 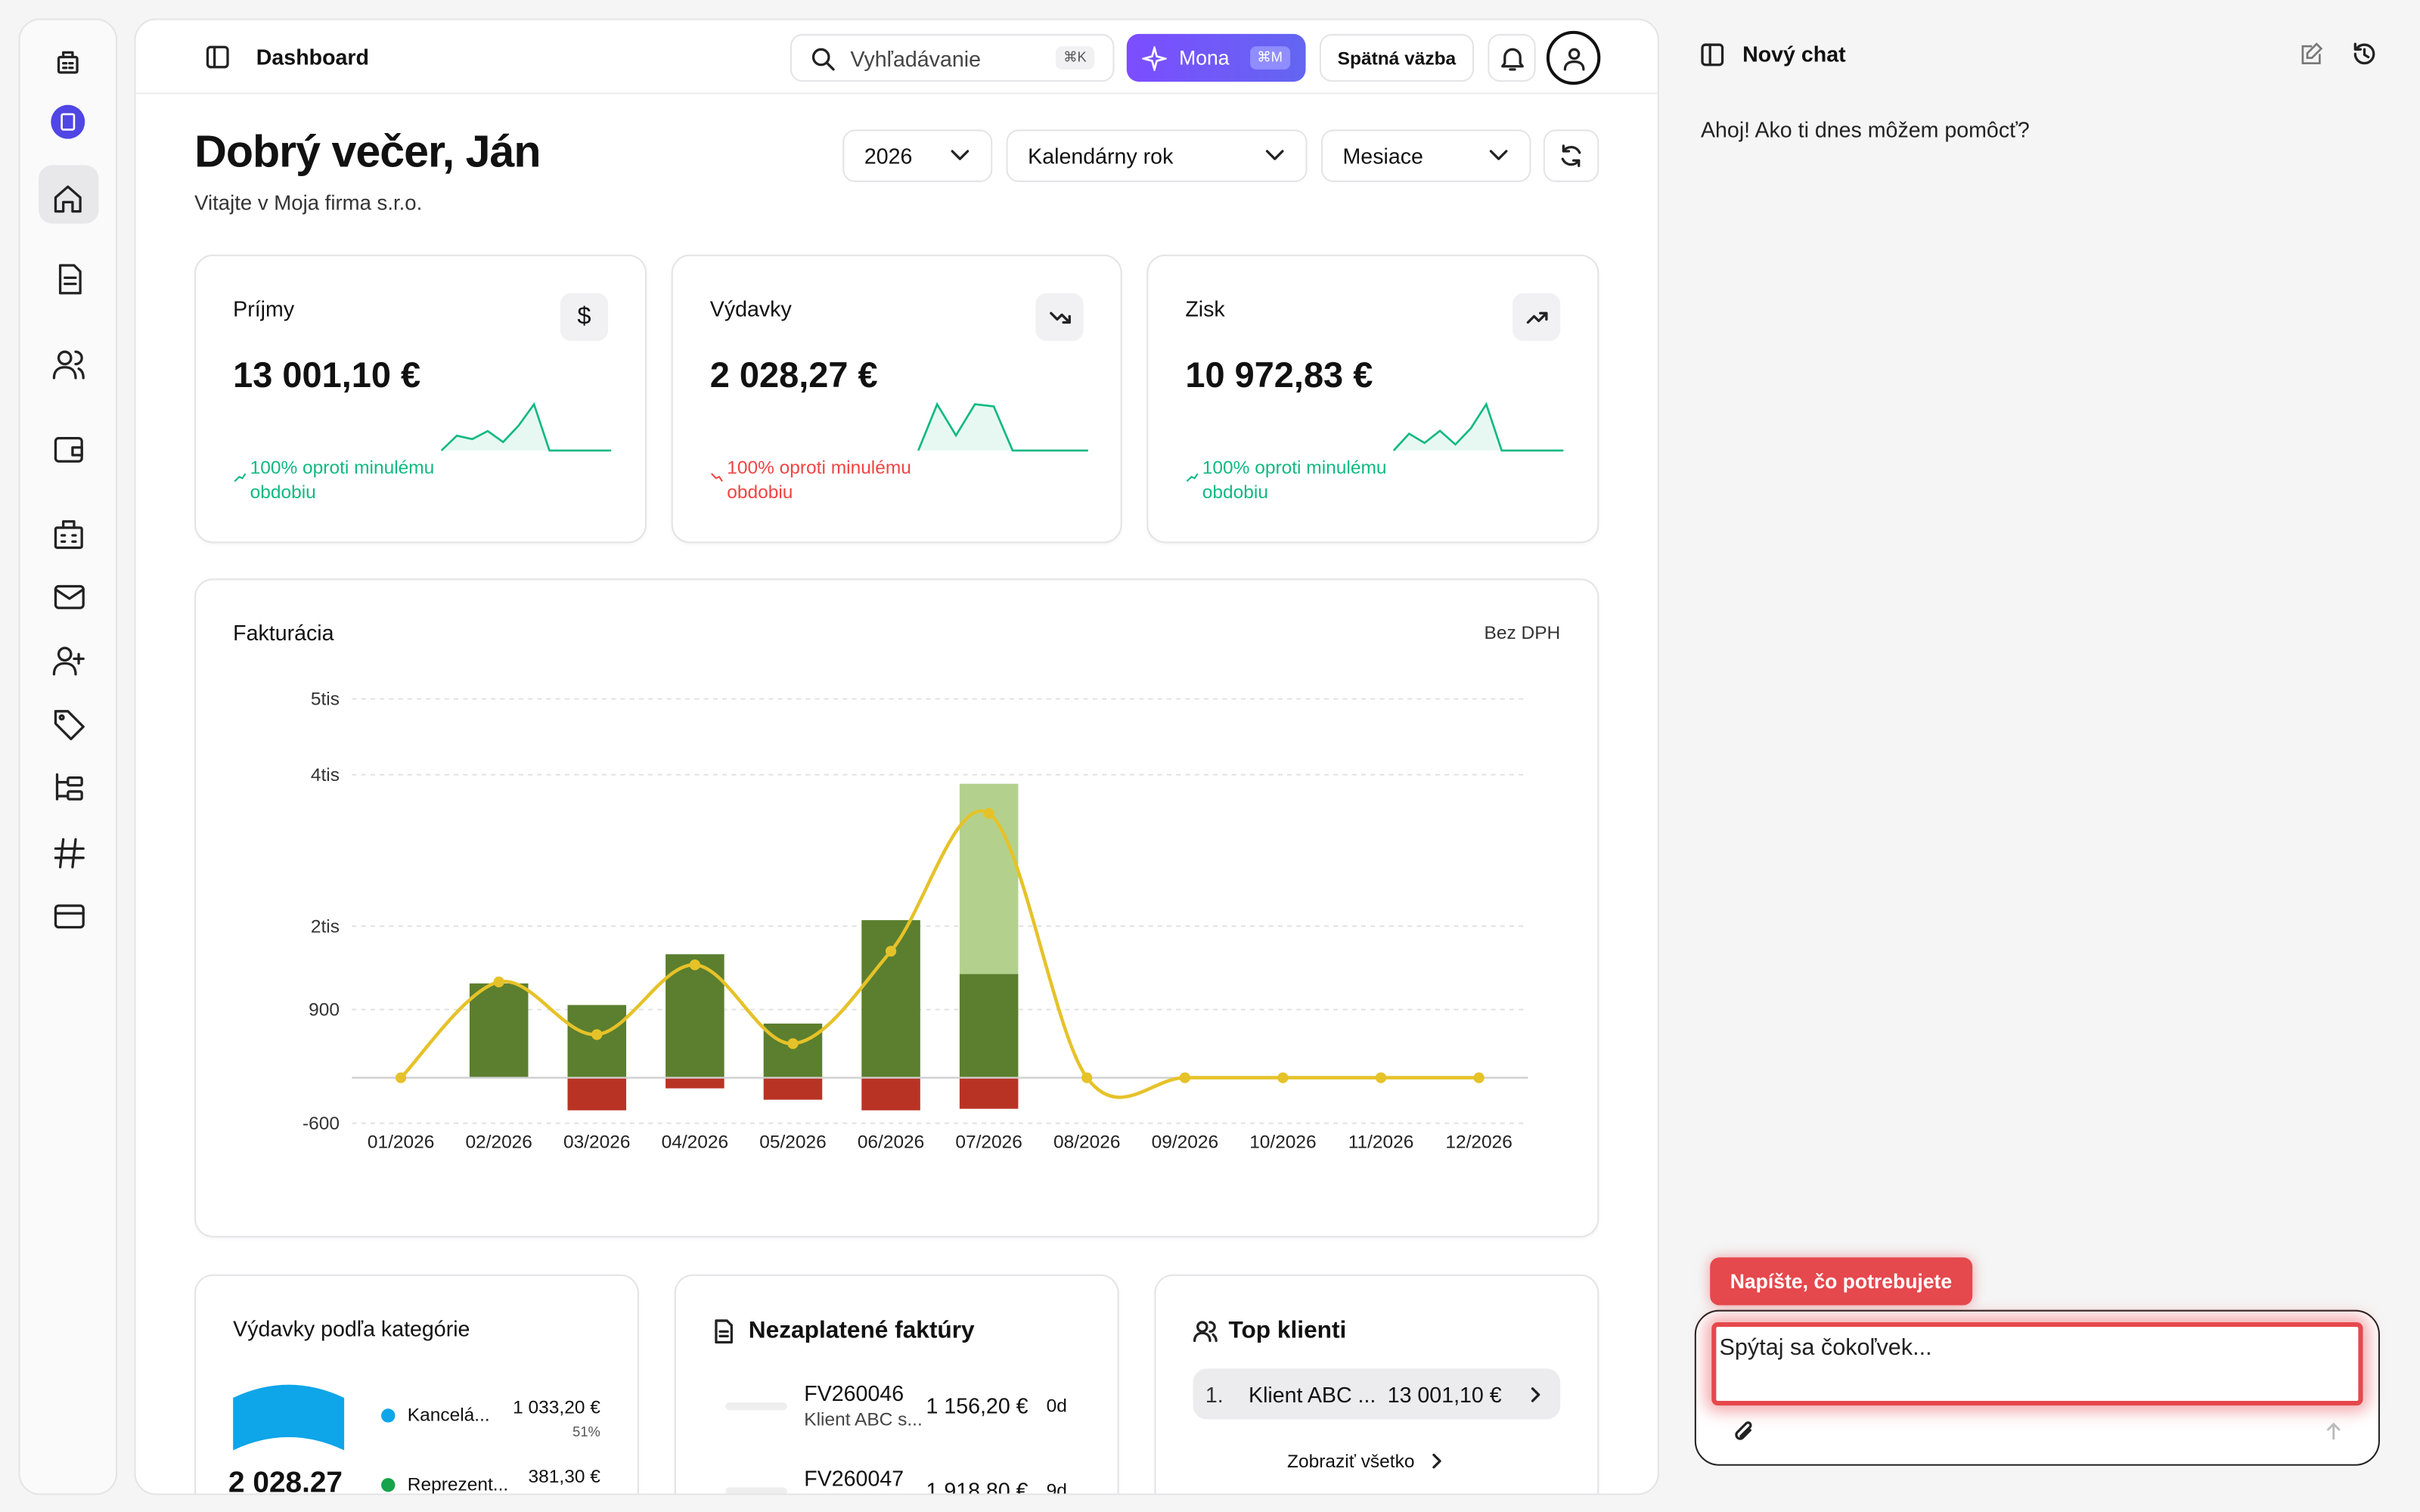 I want to click on trend-icon, so click(x=1536, y=317).